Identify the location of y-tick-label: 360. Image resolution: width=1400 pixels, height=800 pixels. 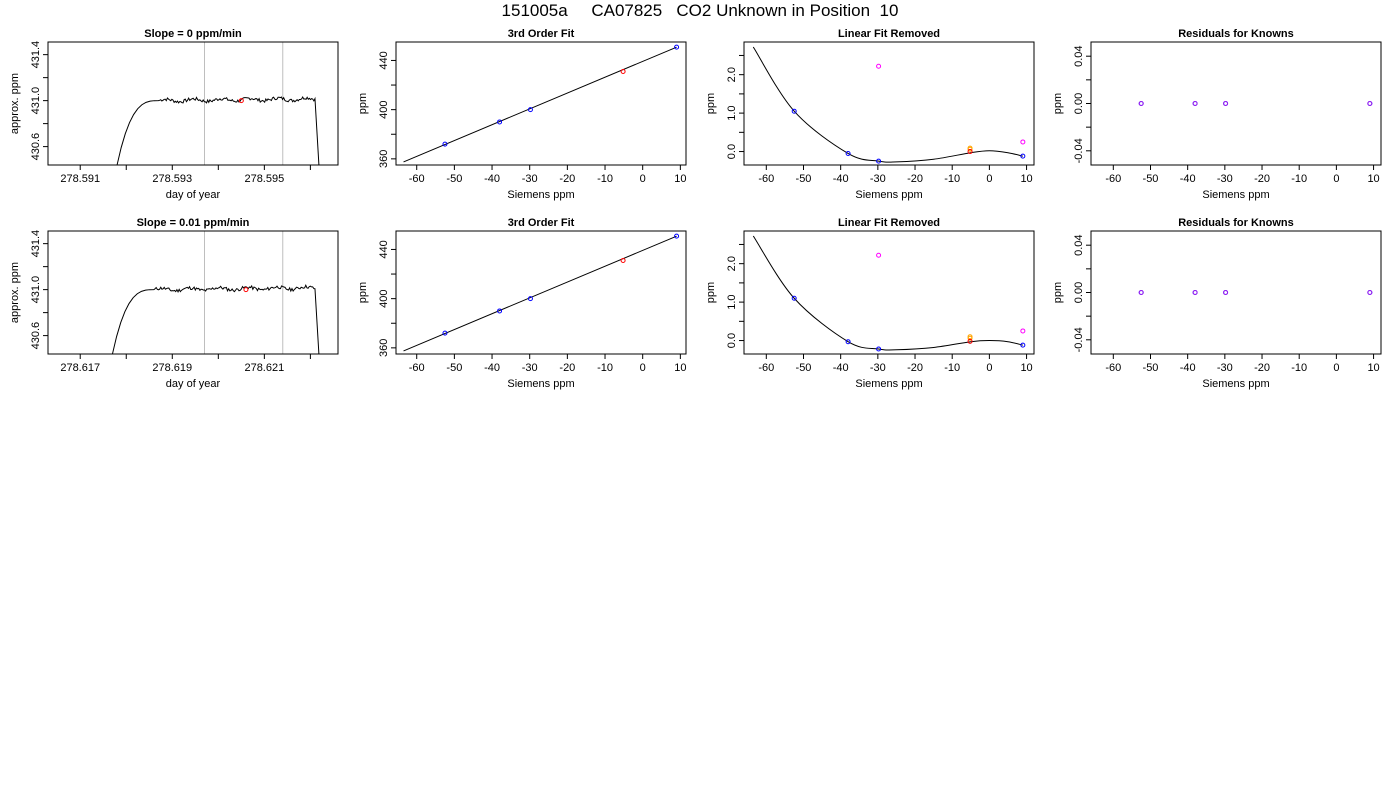
(384, 159).